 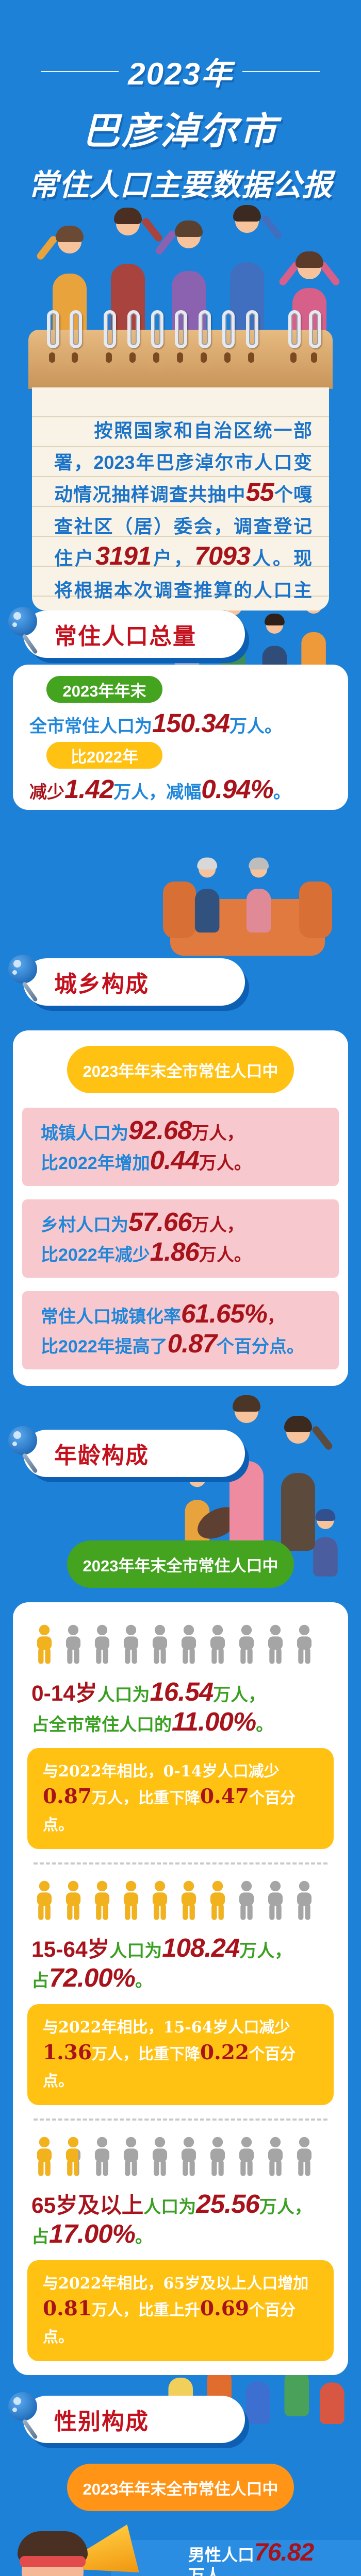 I want to click on decor-line-right, so click(x=281, y=71).